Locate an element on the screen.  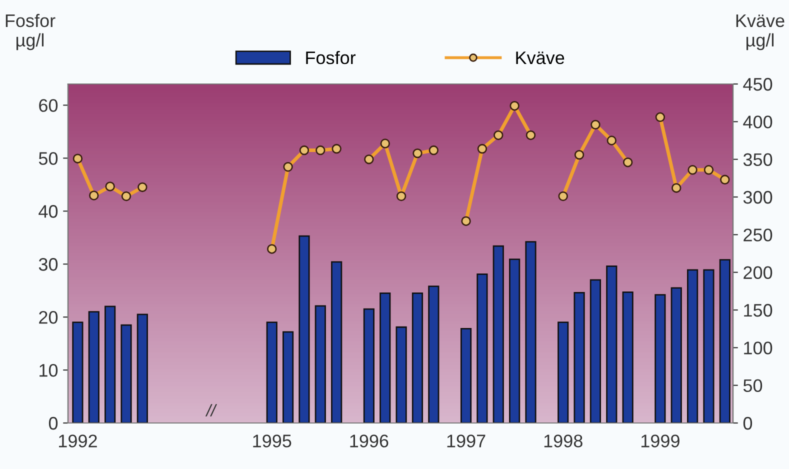
y-tick-label: 40 is located at coordinates (48, 211).